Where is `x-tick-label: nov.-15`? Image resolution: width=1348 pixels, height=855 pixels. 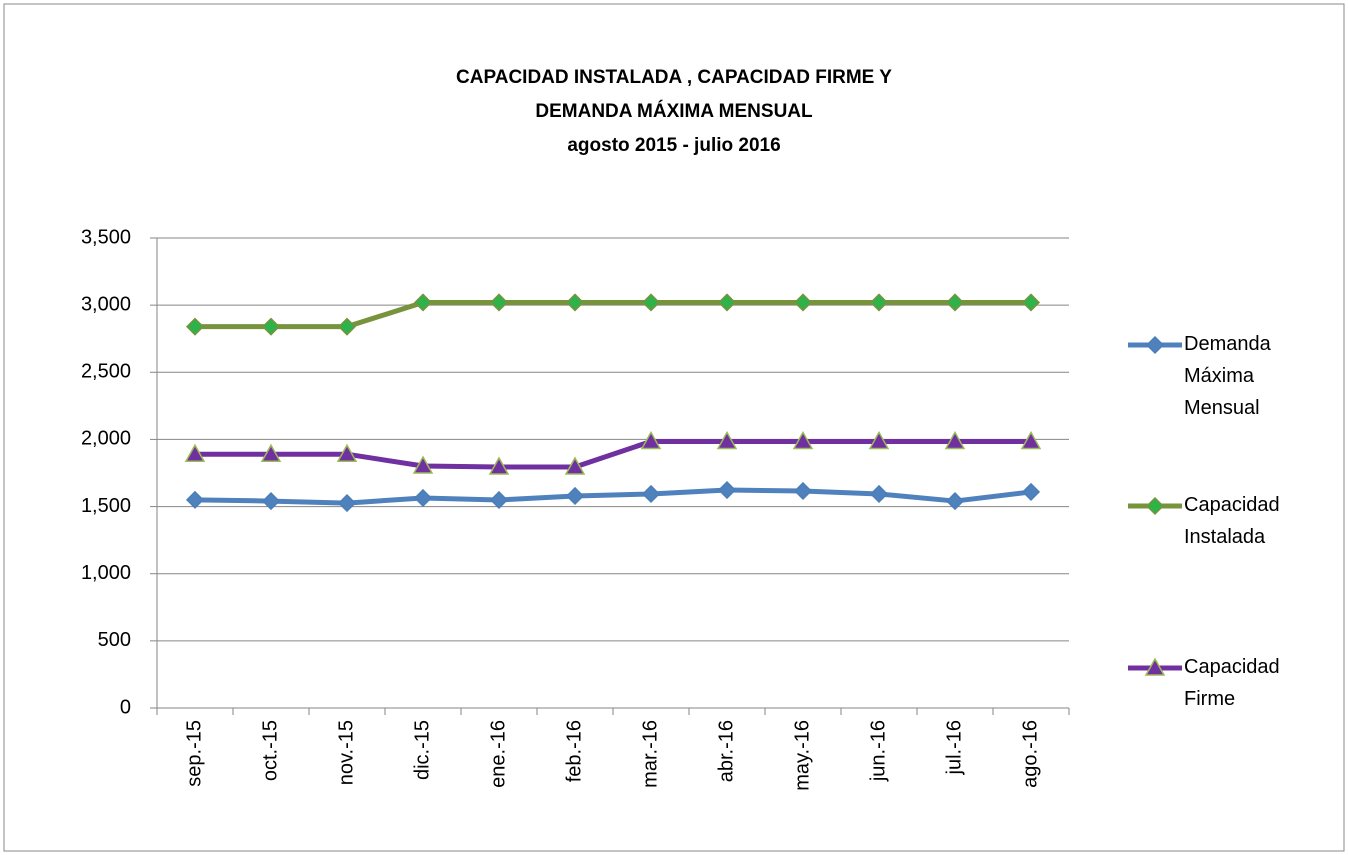
x-tick-label: nov.-15 is located at coordinates (346, 752).